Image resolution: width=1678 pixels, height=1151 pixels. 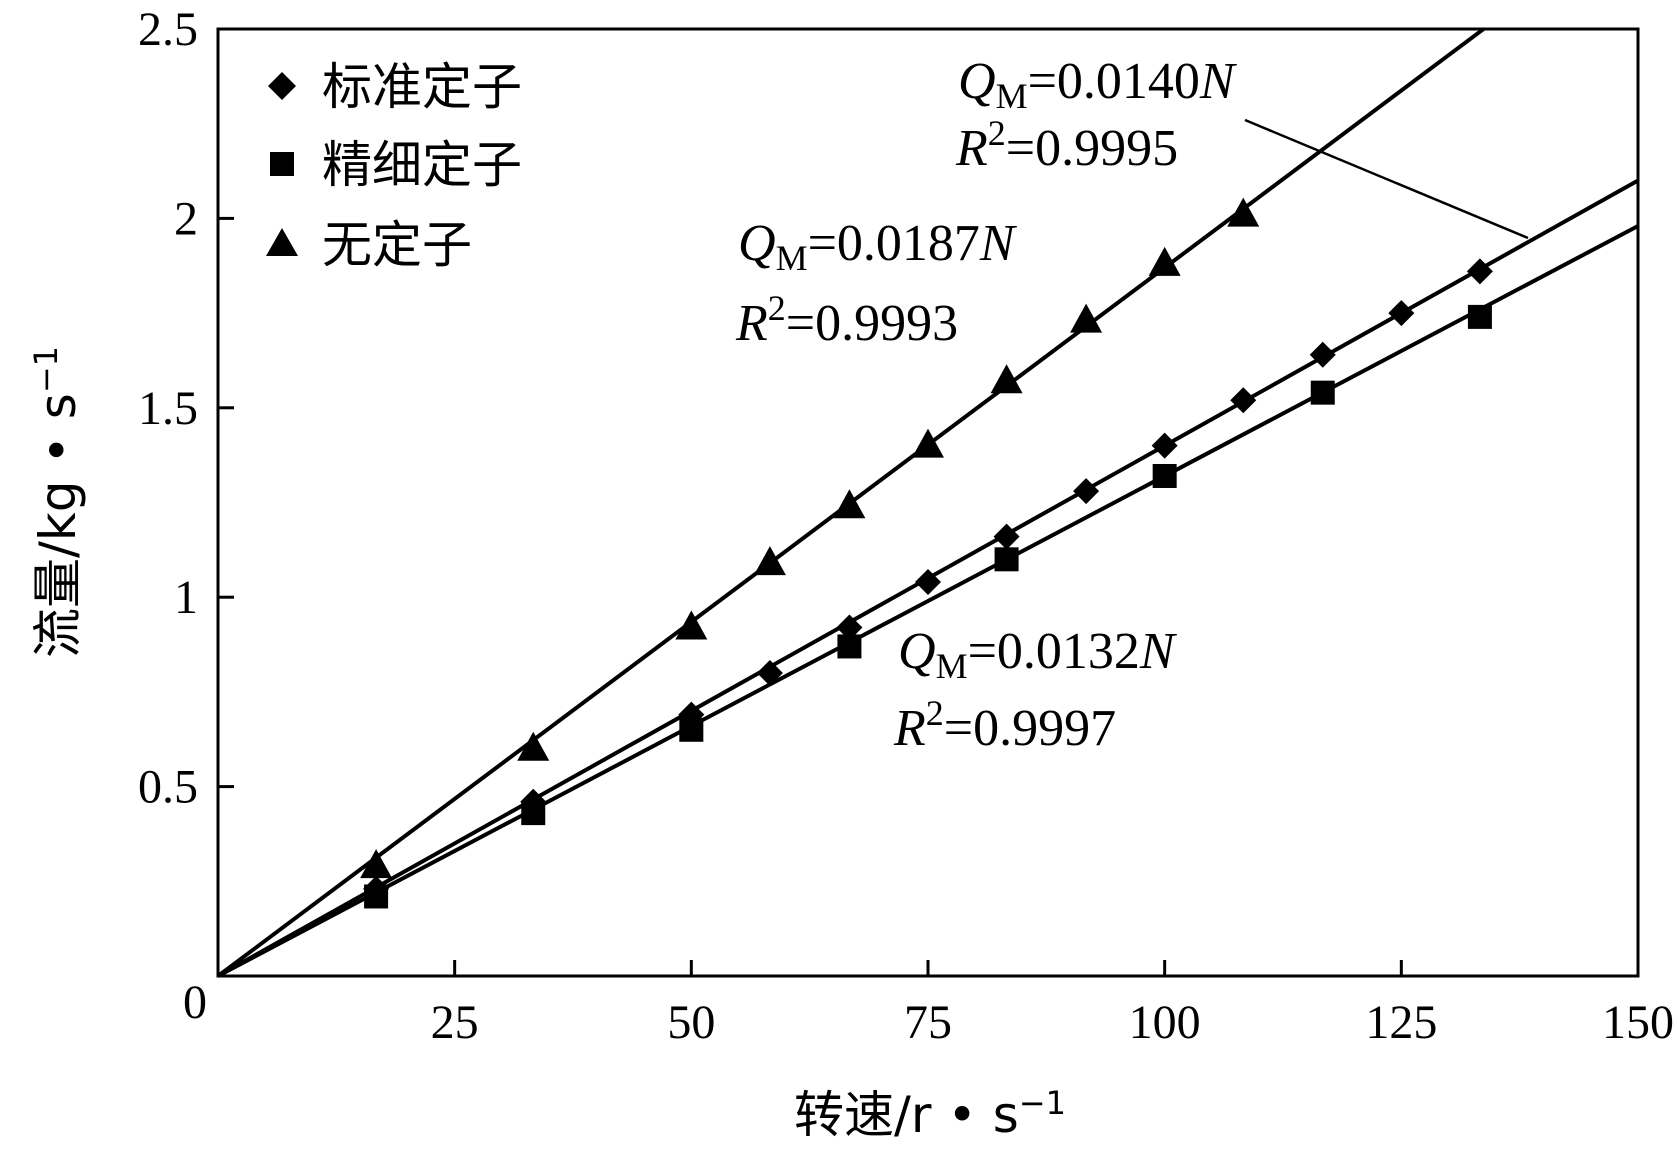 What do you see at coordinates (878, 246) in the screenshot?
I see `equation-line: QM=0.0187N` at bounding box center [878, 246].